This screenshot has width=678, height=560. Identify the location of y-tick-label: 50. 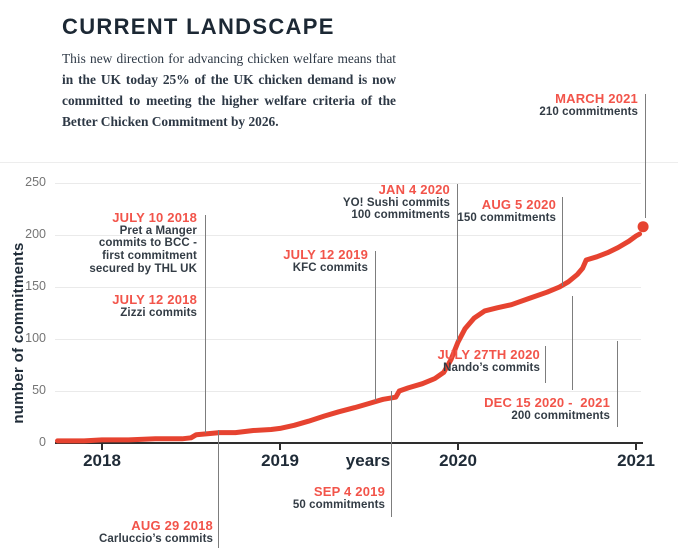
(39, 390).